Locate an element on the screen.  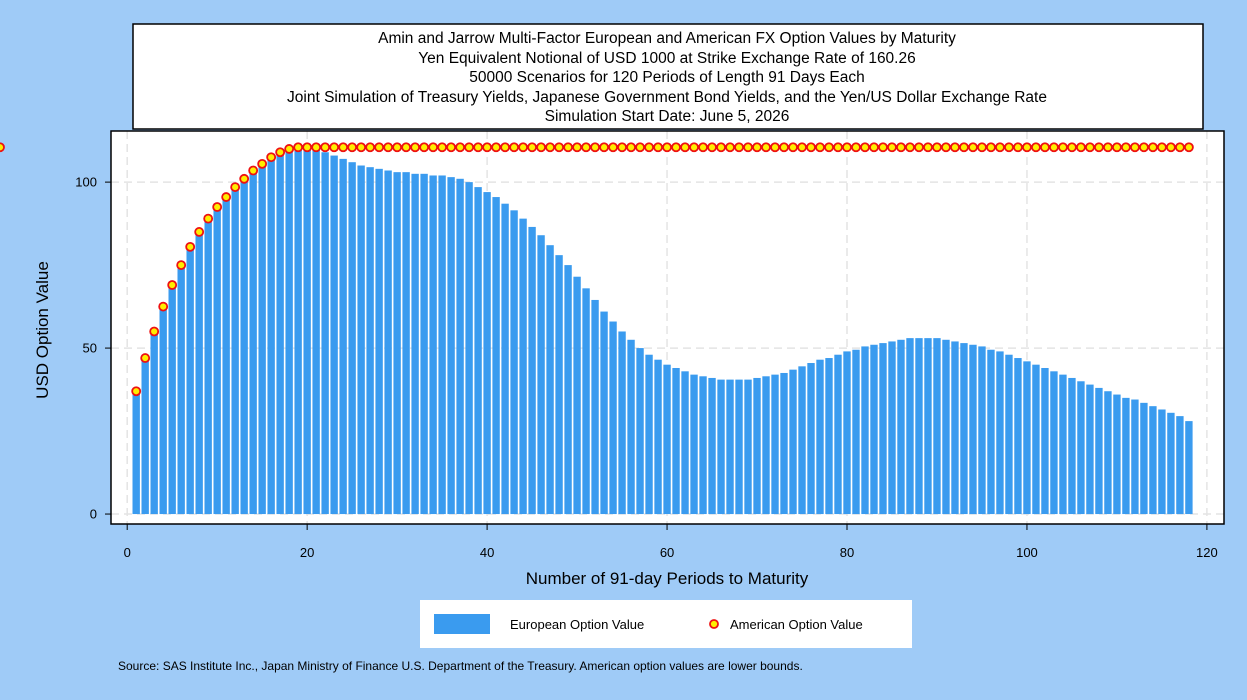
chart-title: Simulation Start Date: June 5, 2026 is located at coordinates (667, 116).